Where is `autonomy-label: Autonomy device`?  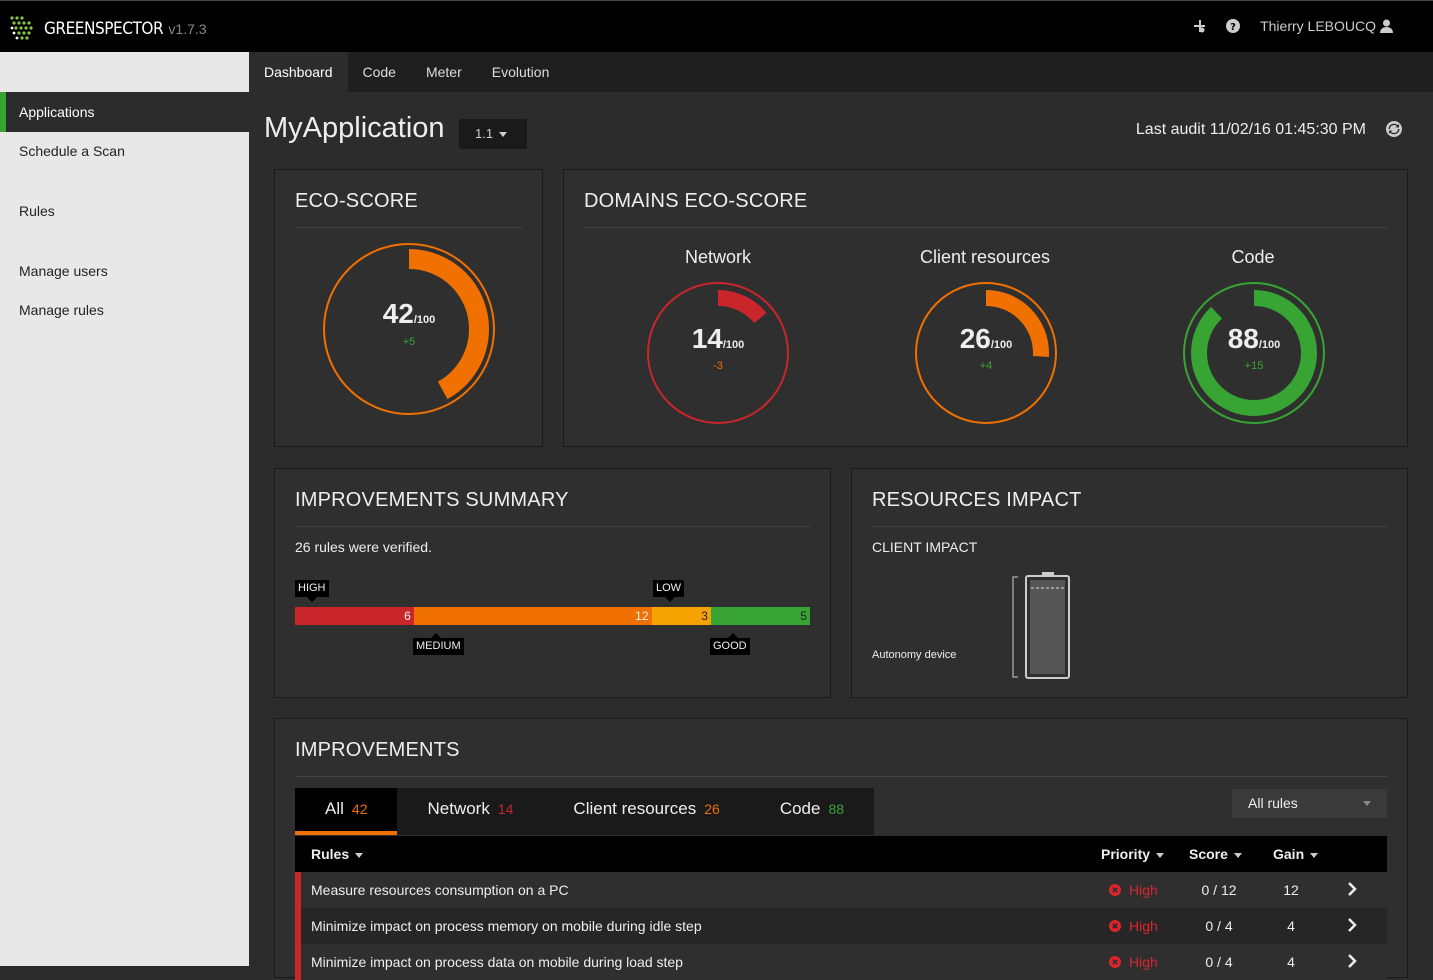
autonomy-label: Autonomy device is located at coordinates (914, 655).